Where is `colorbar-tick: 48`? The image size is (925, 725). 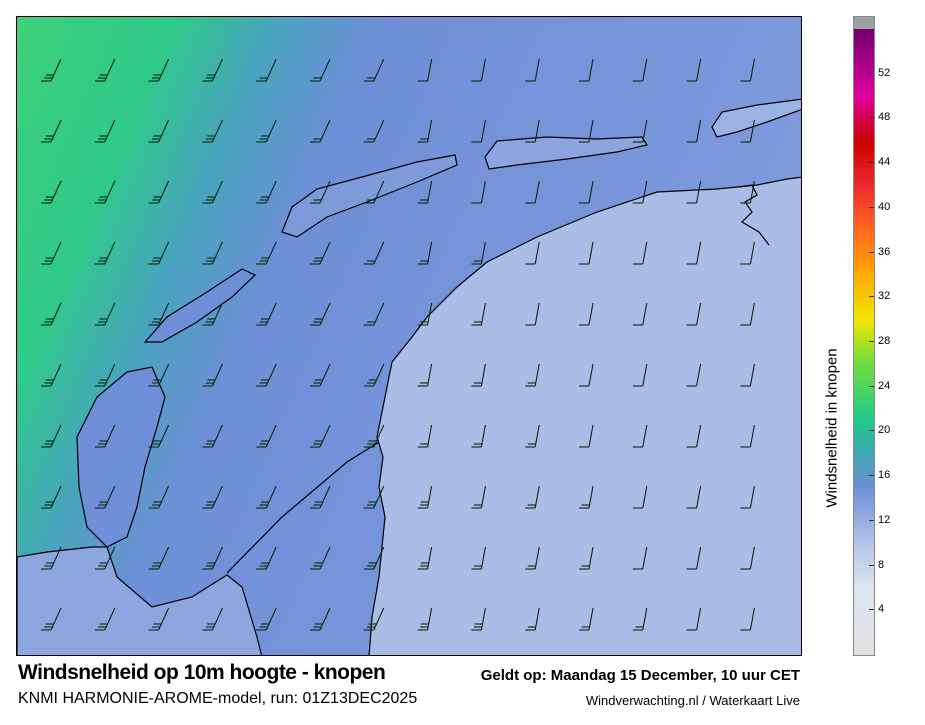 colorbar-tick: 48 is located at coordinates (879, 117).